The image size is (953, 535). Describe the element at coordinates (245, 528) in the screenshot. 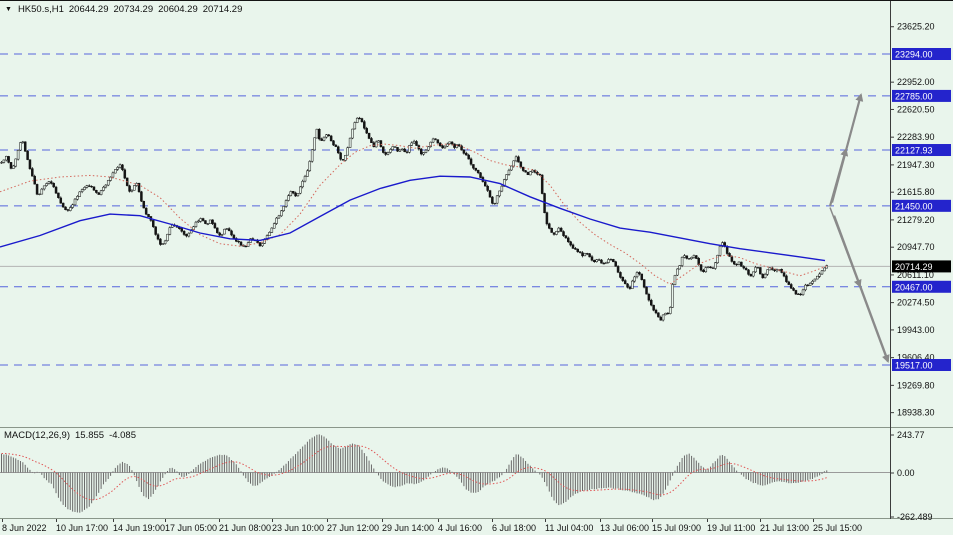

I see `time-axis-label: 21 Jun 08:00` at that location.